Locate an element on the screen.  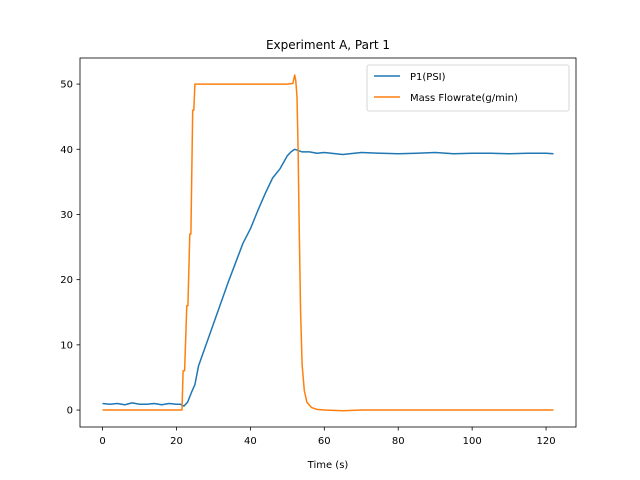
legend-box is located at coordinates (468, 88).